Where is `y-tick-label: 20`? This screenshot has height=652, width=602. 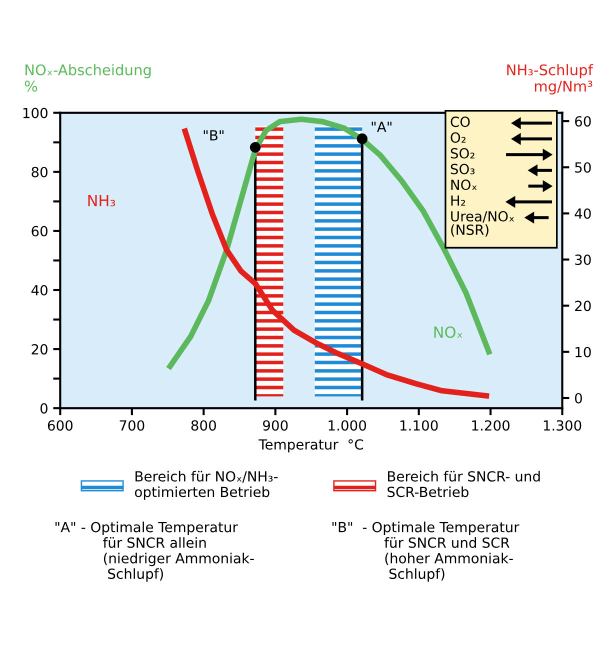 y-tick-label: 20 is located at coordinates (40, 349).